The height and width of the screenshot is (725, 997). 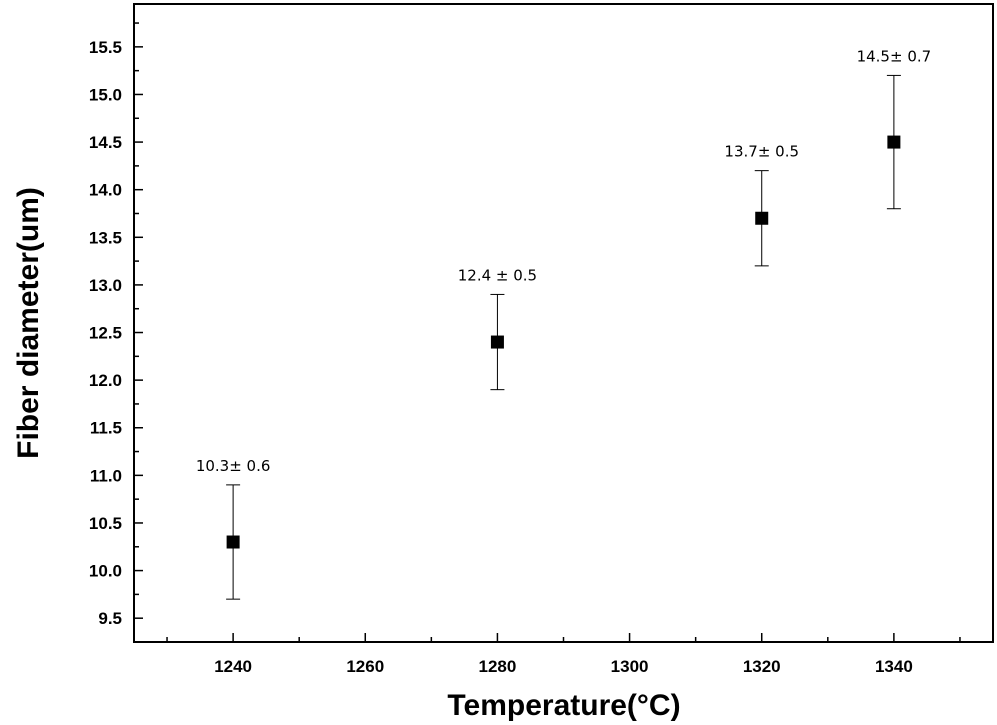 I want to click on x-tick-label: 1240, so click(x=233, y=666).